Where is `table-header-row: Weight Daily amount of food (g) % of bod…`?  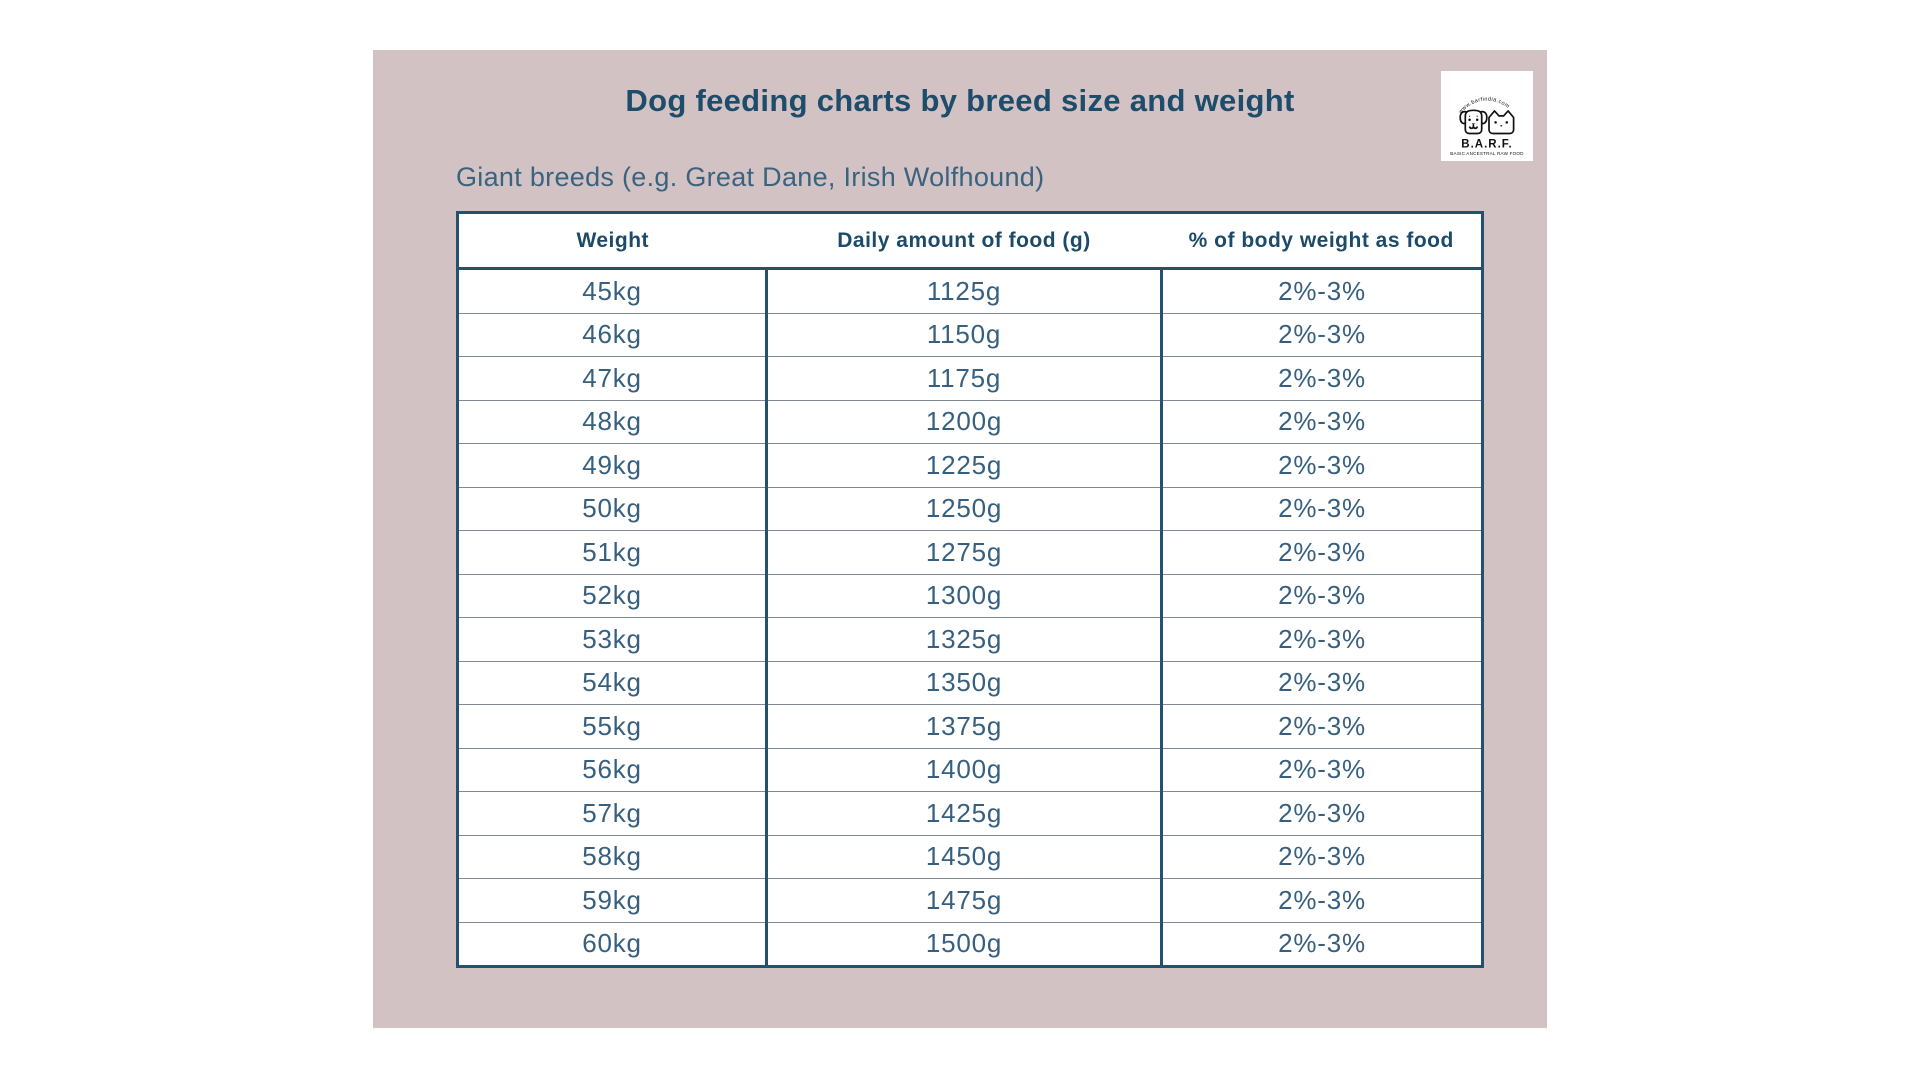 table-header-row: Weight Daily amount of food (g) % of bod… is located at coordinates (970, 241).